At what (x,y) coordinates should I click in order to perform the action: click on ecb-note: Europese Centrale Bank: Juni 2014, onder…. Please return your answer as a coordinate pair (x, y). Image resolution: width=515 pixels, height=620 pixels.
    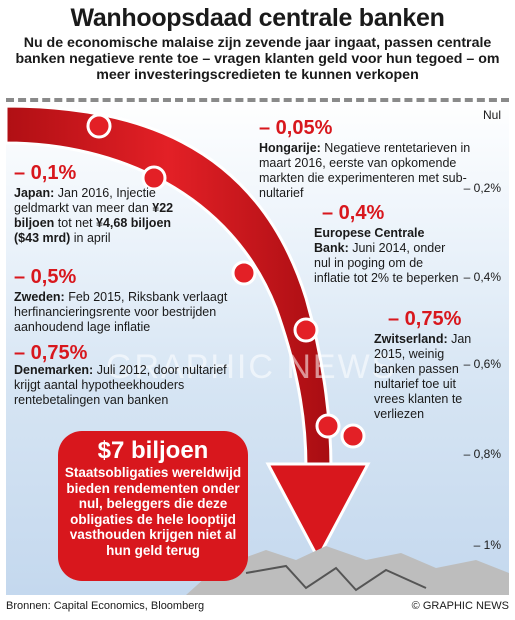
    Looking at the image, I should click on (388, 256).